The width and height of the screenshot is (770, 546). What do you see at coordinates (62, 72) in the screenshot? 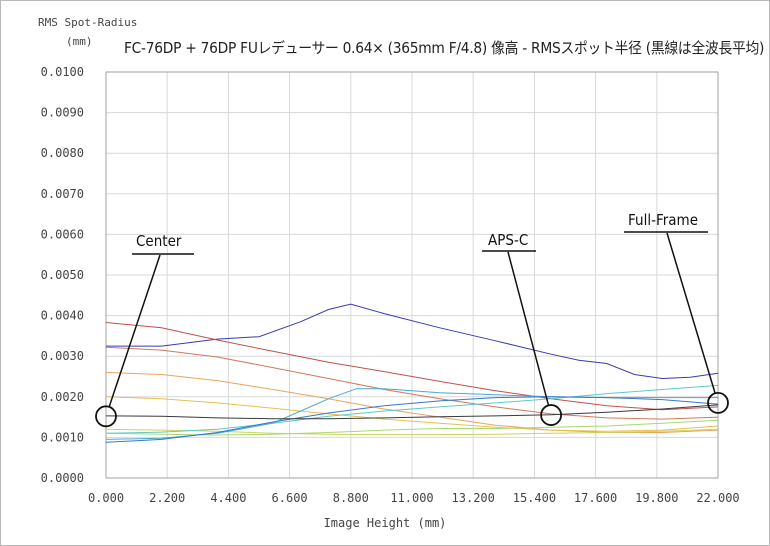
I see `y-tick-label: 0.0100` at bounding box center [62, 72].